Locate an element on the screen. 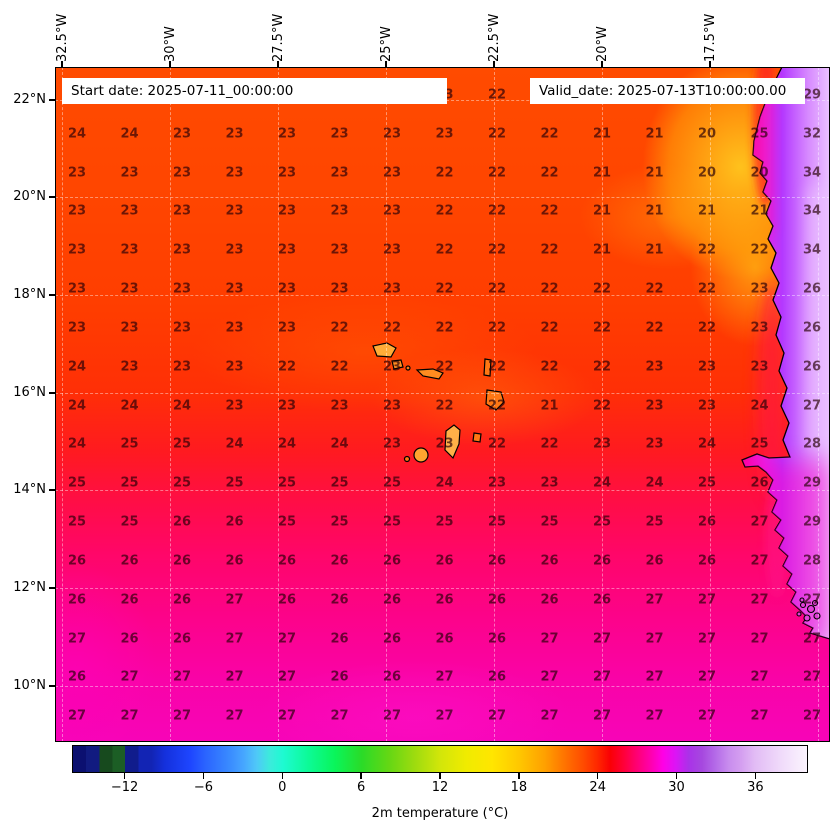 This screenshot has width=837, height=837. bijagos-islands is located at coordinates (808, 609).